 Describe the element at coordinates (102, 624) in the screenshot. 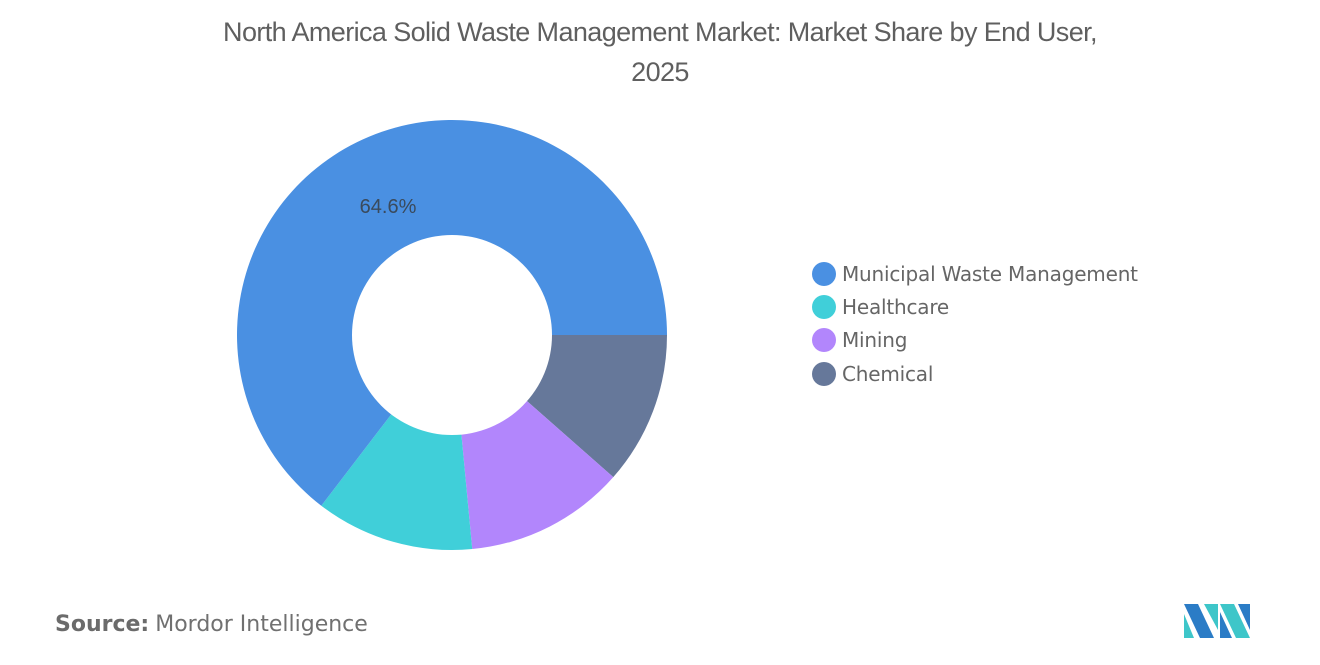

I see `source-key: Source:` at that location.